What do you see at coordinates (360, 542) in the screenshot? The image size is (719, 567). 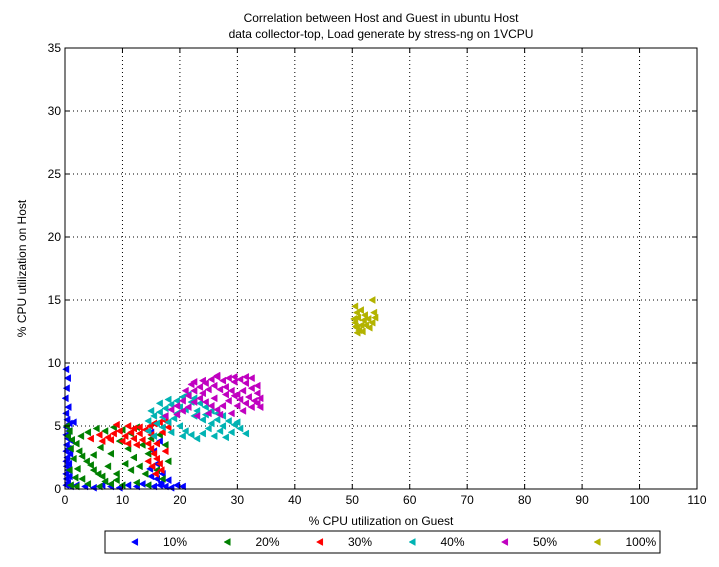 I see `legend-label: 30%` at bounding box center [360, 542].